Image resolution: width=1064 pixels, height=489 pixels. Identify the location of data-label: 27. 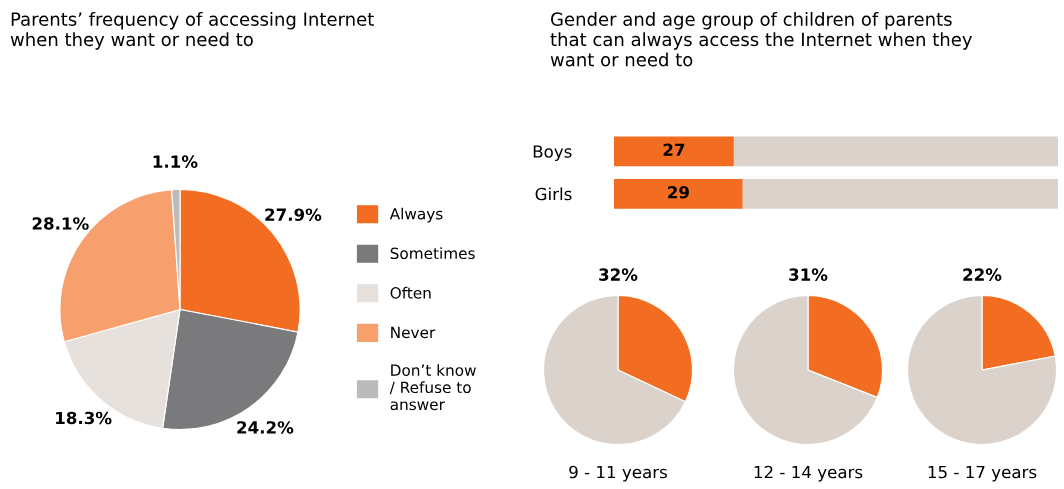
(674, 149).